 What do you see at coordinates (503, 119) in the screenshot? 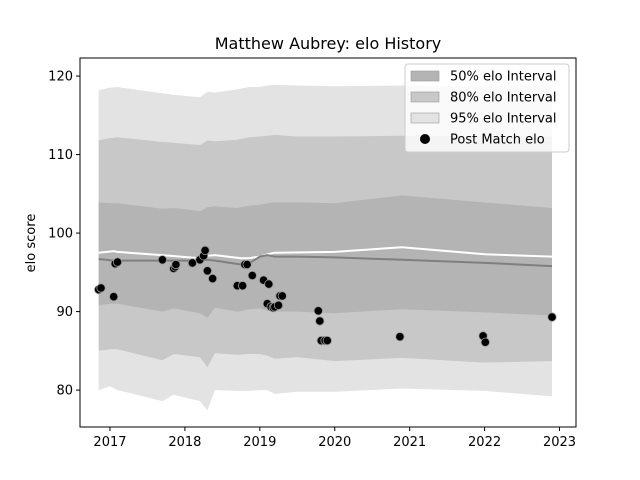
I see `legend-label-3: 95% elo Interval` at bounding box center [503, 119].